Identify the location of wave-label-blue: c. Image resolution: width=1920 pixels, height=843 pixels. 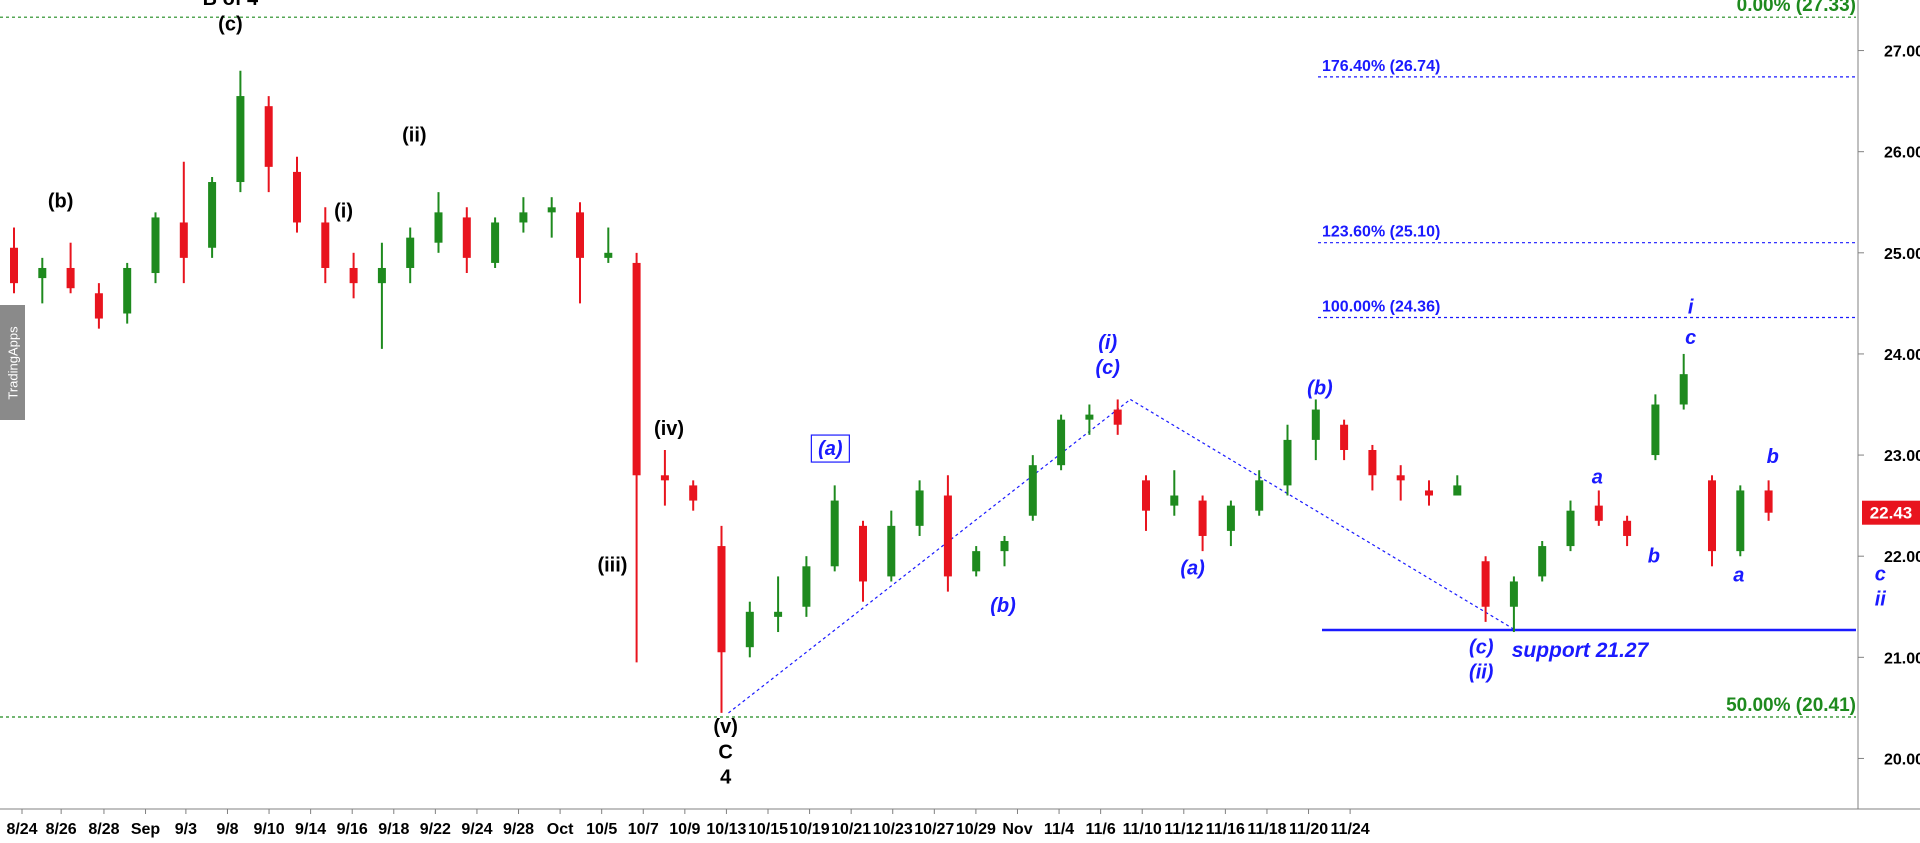
(1690, 338).